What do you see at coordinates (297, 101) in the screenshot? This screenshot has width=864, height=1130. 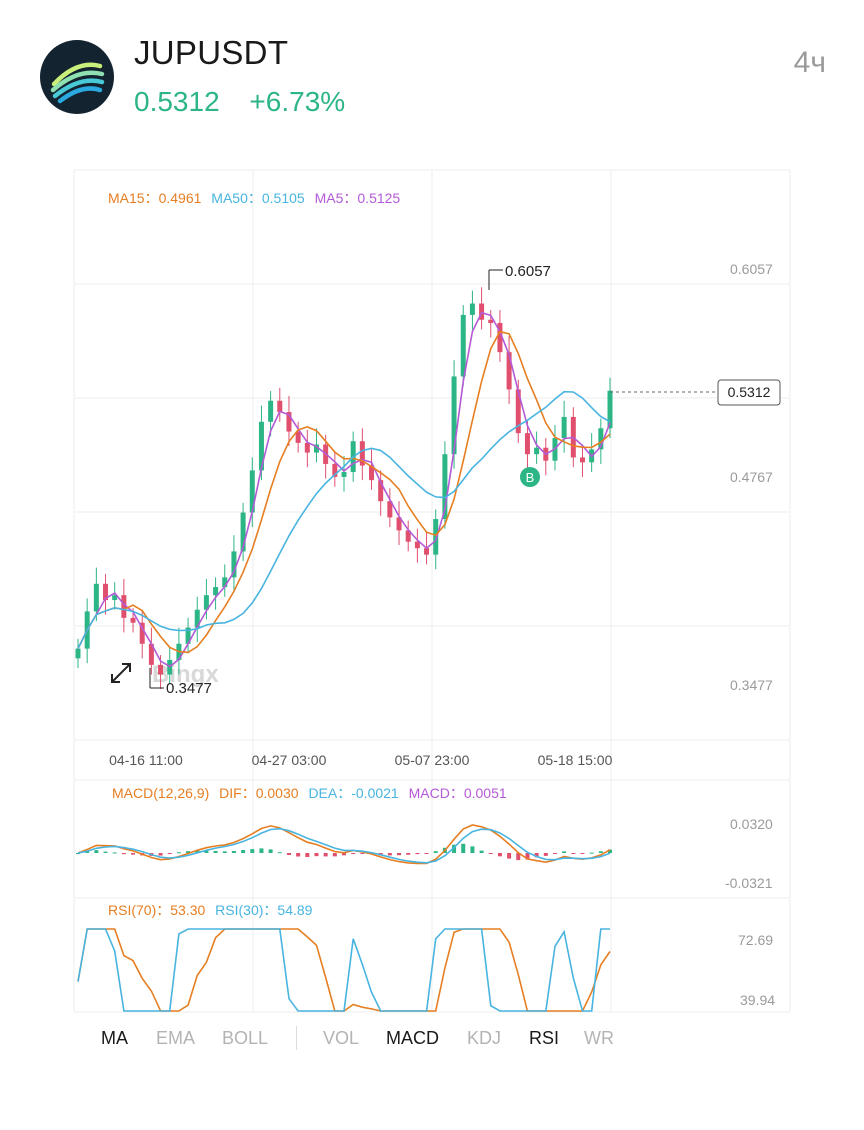 I see `price-change: +6.73%` at bounding box center [297, 101].